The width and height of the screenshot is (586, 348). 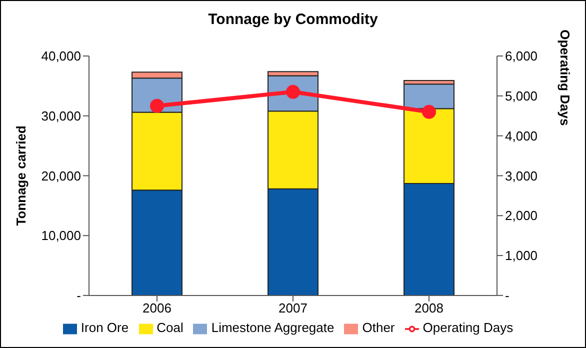 I want to click on y2-tick-label: 5,000, so click(x=521, y=96).